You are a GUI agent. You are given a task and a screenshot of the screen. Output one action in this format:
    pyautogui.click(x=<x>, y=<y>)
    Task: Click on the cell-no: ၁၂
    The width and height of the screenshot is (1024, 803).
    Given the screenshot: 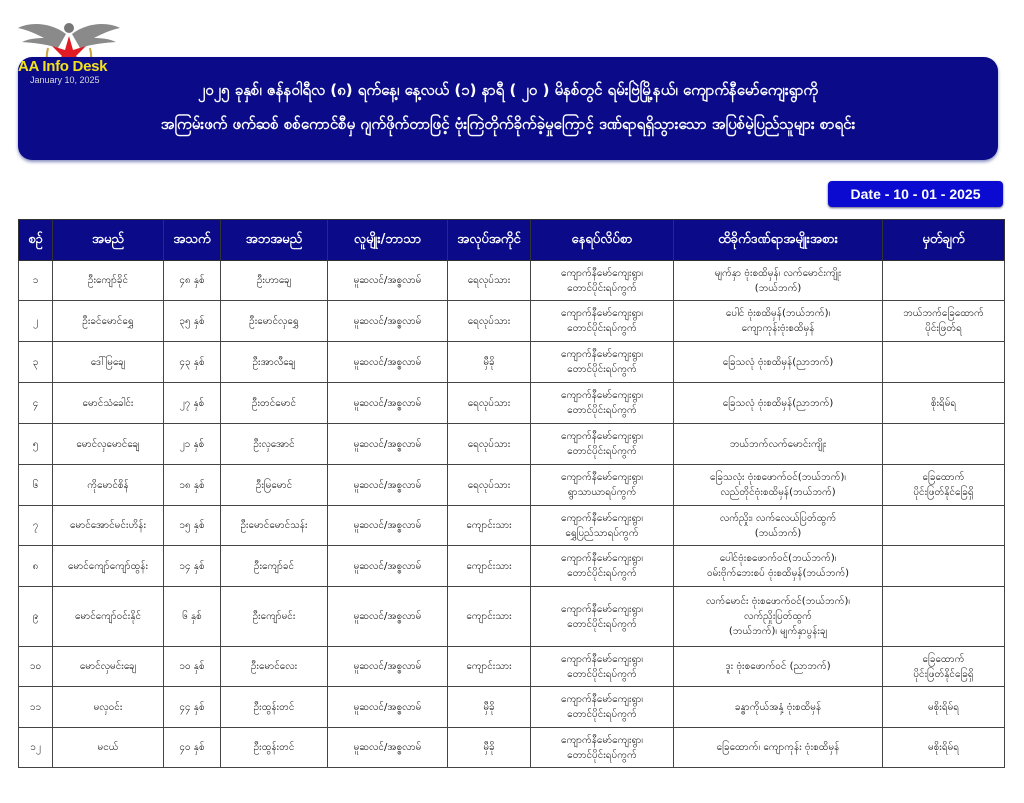 What is the action you would take?
    pyautogui.click(x=35, y=747)
    